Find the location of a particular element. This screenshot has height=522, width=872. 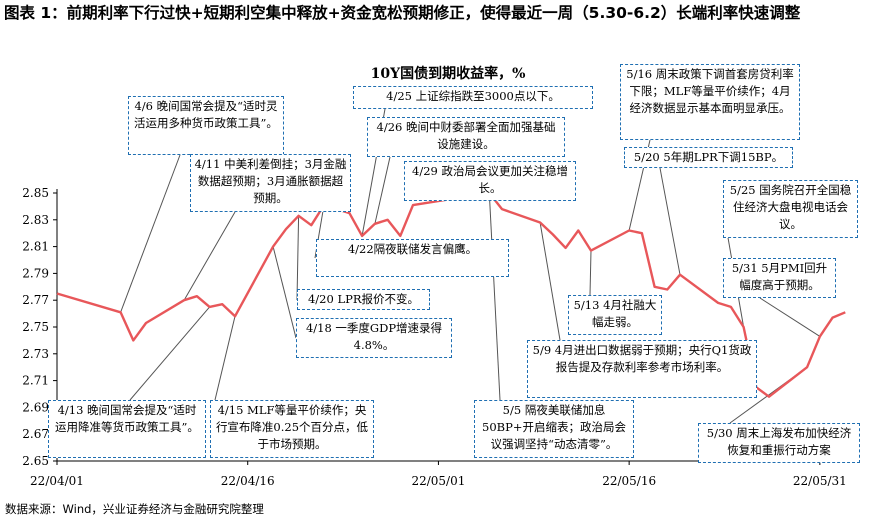

annotation-box: 5/31 5月PMI回升幅度高于预期。 is located at coordinates (779, 278).